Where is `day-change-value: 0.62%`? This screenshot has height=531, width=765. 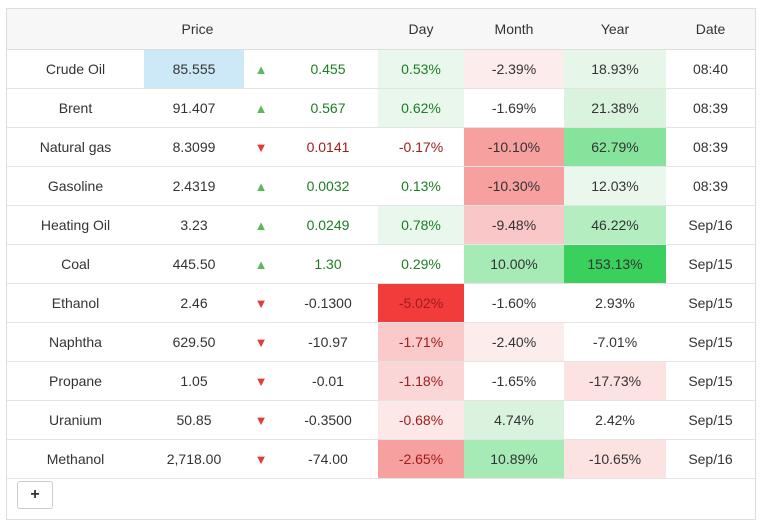 day-change-value: 0.62% is located at coordinates (421, 108).